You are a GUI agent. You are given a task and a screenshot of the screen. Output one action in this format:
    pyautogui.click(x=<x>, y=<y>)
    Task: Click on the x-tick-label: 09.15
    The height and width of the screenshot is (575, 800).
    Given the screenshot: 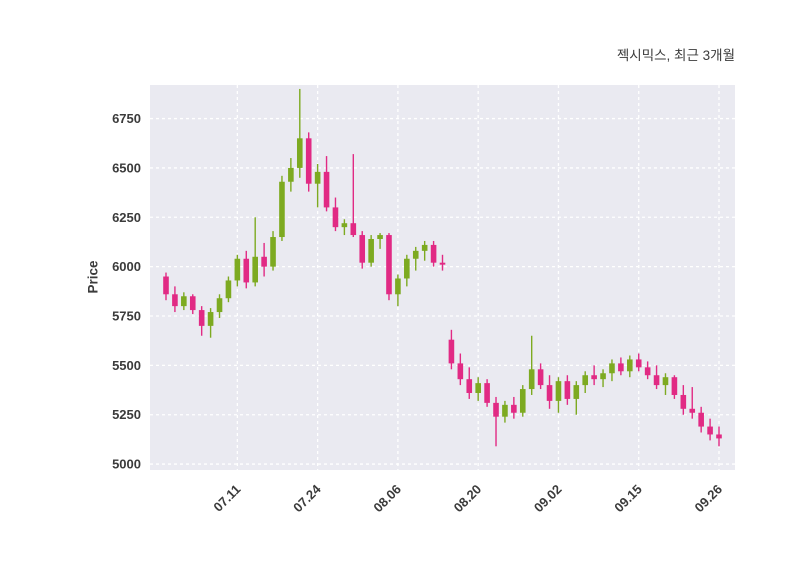 What is the action you would take?
    pyautogui.click(x=628, y=499)
    